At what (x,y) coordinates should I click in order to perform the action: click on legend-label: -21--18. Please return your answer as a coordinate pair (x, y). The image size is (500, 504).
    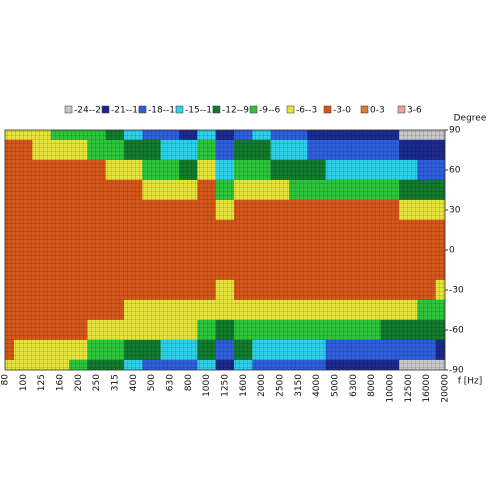
    Looking at the image, I should click on (127, 111).